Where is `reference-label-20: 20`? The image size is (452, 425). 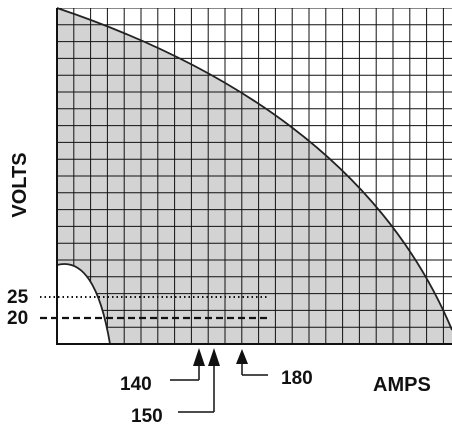
reference-label-20: 20 is located at coordinates (17, 318).